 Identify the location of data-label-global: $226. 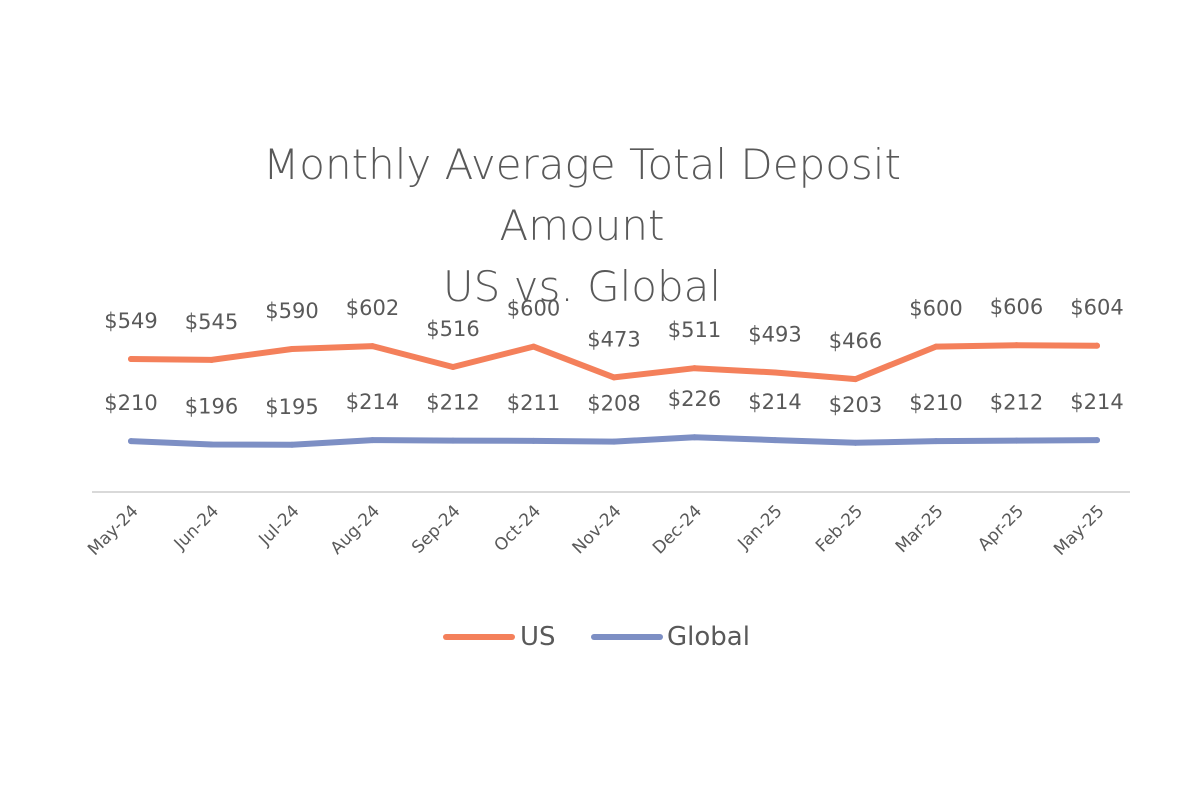
(694, 399).